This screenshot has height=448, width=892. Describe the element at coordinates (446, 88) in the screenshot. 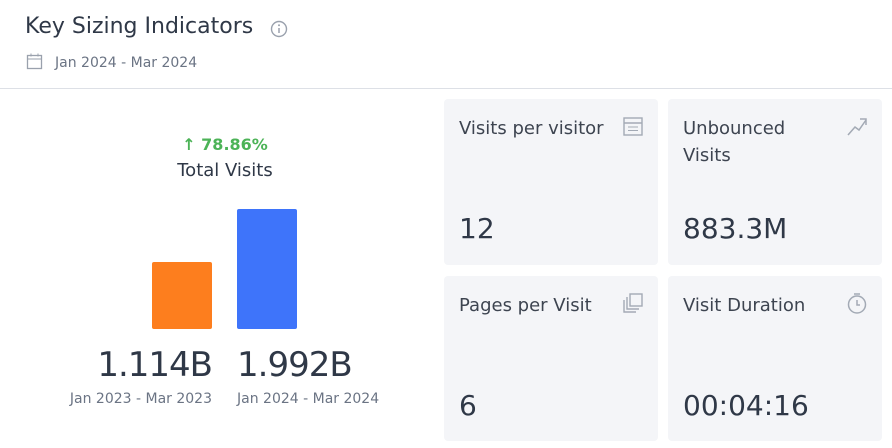

I see `divider` at that location.